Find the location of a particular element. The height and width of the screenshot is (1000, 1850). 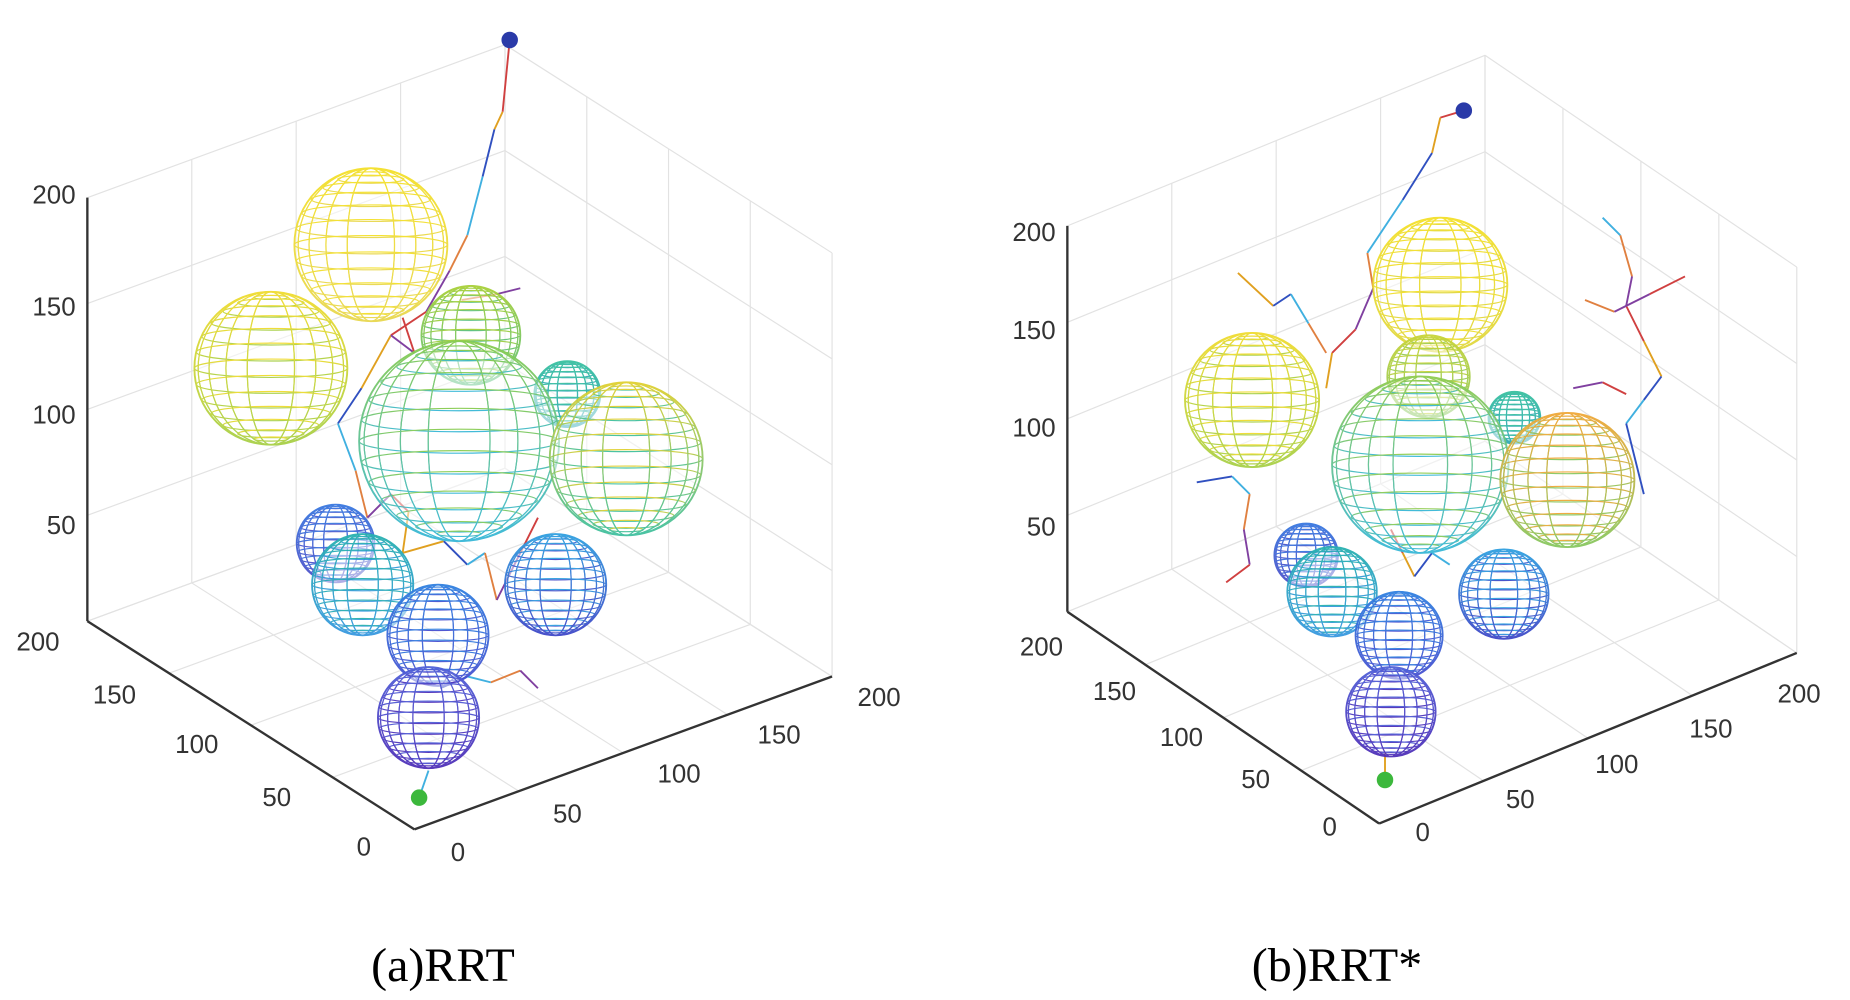

x-tick-label: 0 is located at coordinates (458, 853).